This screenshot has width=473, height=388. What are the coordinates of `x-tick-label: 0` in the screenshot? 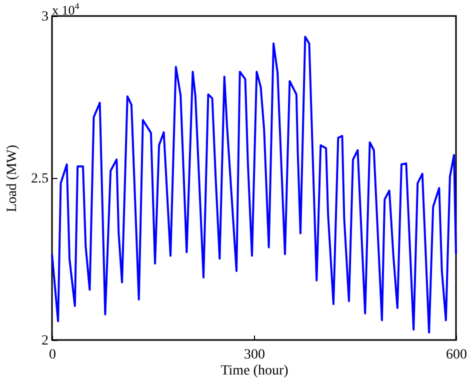 It's located at (52, 355).